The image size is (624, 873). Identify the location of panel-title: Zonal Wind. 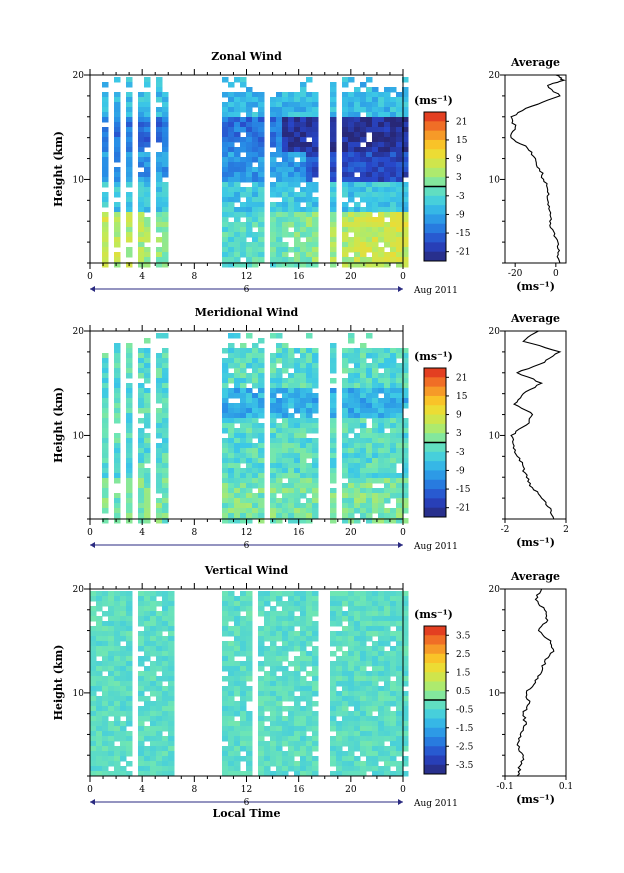
(246, 56).